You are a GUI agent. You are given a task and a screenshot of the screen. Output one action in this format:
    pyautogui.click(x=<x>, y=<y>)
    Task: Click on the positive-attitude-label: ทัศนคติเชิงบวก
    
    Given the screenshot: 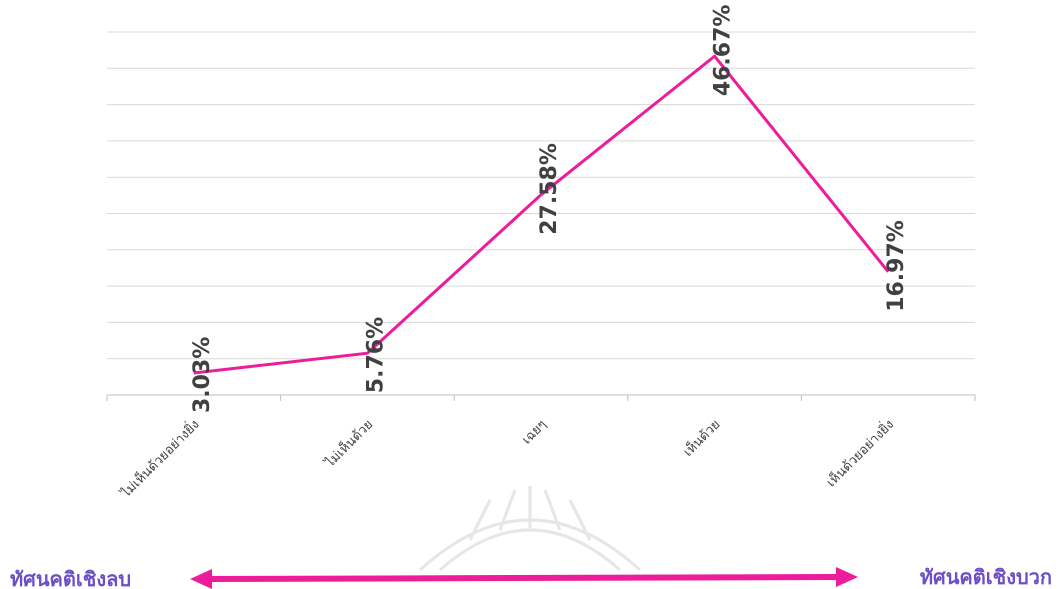 What is the action you would take?
    pyautogui.click(x=986, y=577)
    